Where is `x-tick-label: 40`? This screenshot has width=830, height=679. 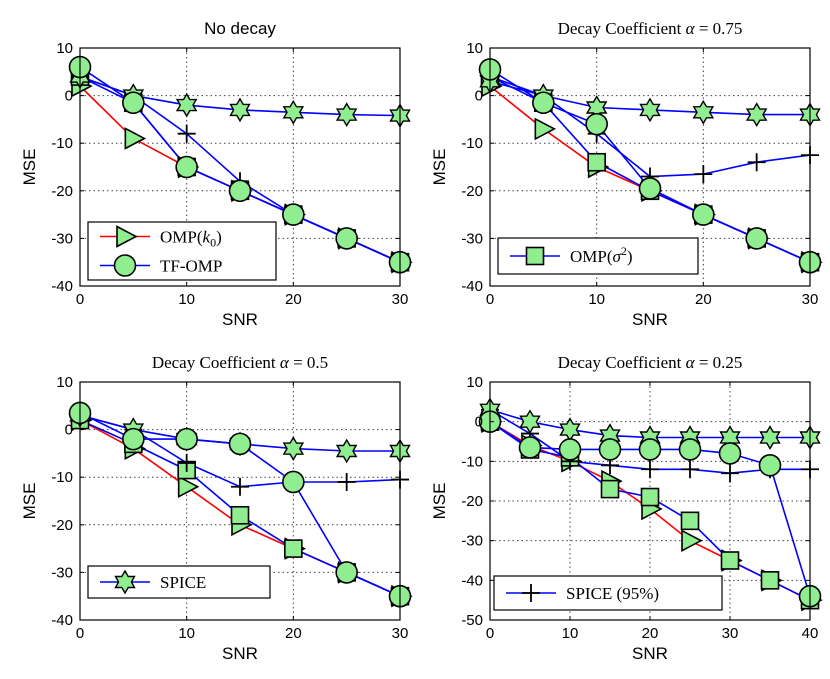
x-tick-label: 40 is located at coordinates (810, 633).